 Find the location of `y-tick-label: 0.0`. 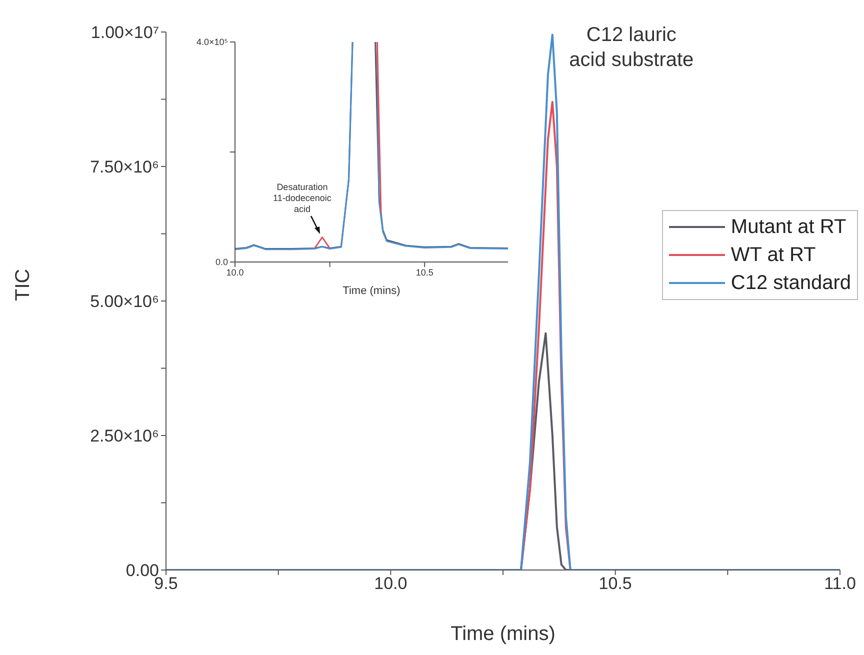

y-tick-label: 0.0 is located at coordinates (221, 262).